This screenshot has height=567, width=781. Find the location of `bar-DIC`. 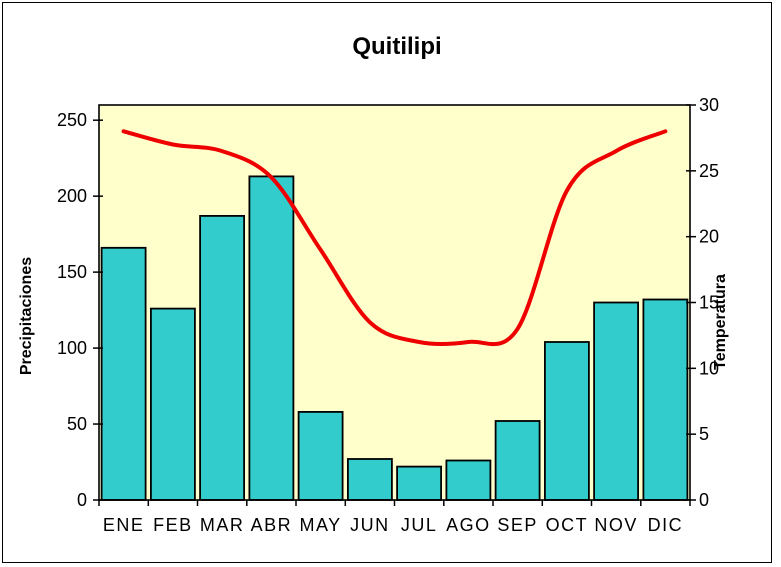

bar-DIC is located at coordinates (665, 399).